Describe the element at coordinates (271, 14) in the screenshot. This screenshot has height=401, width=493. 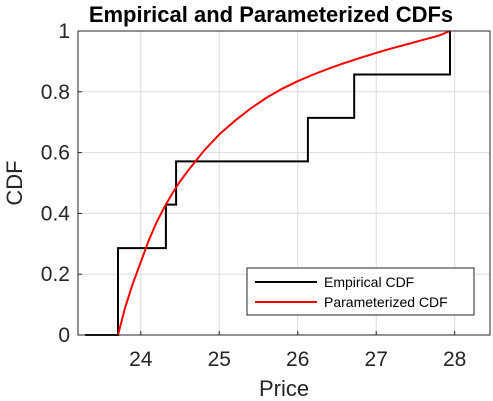
I see `chart-title: Empirical and Parameterized CDFs` at that location.